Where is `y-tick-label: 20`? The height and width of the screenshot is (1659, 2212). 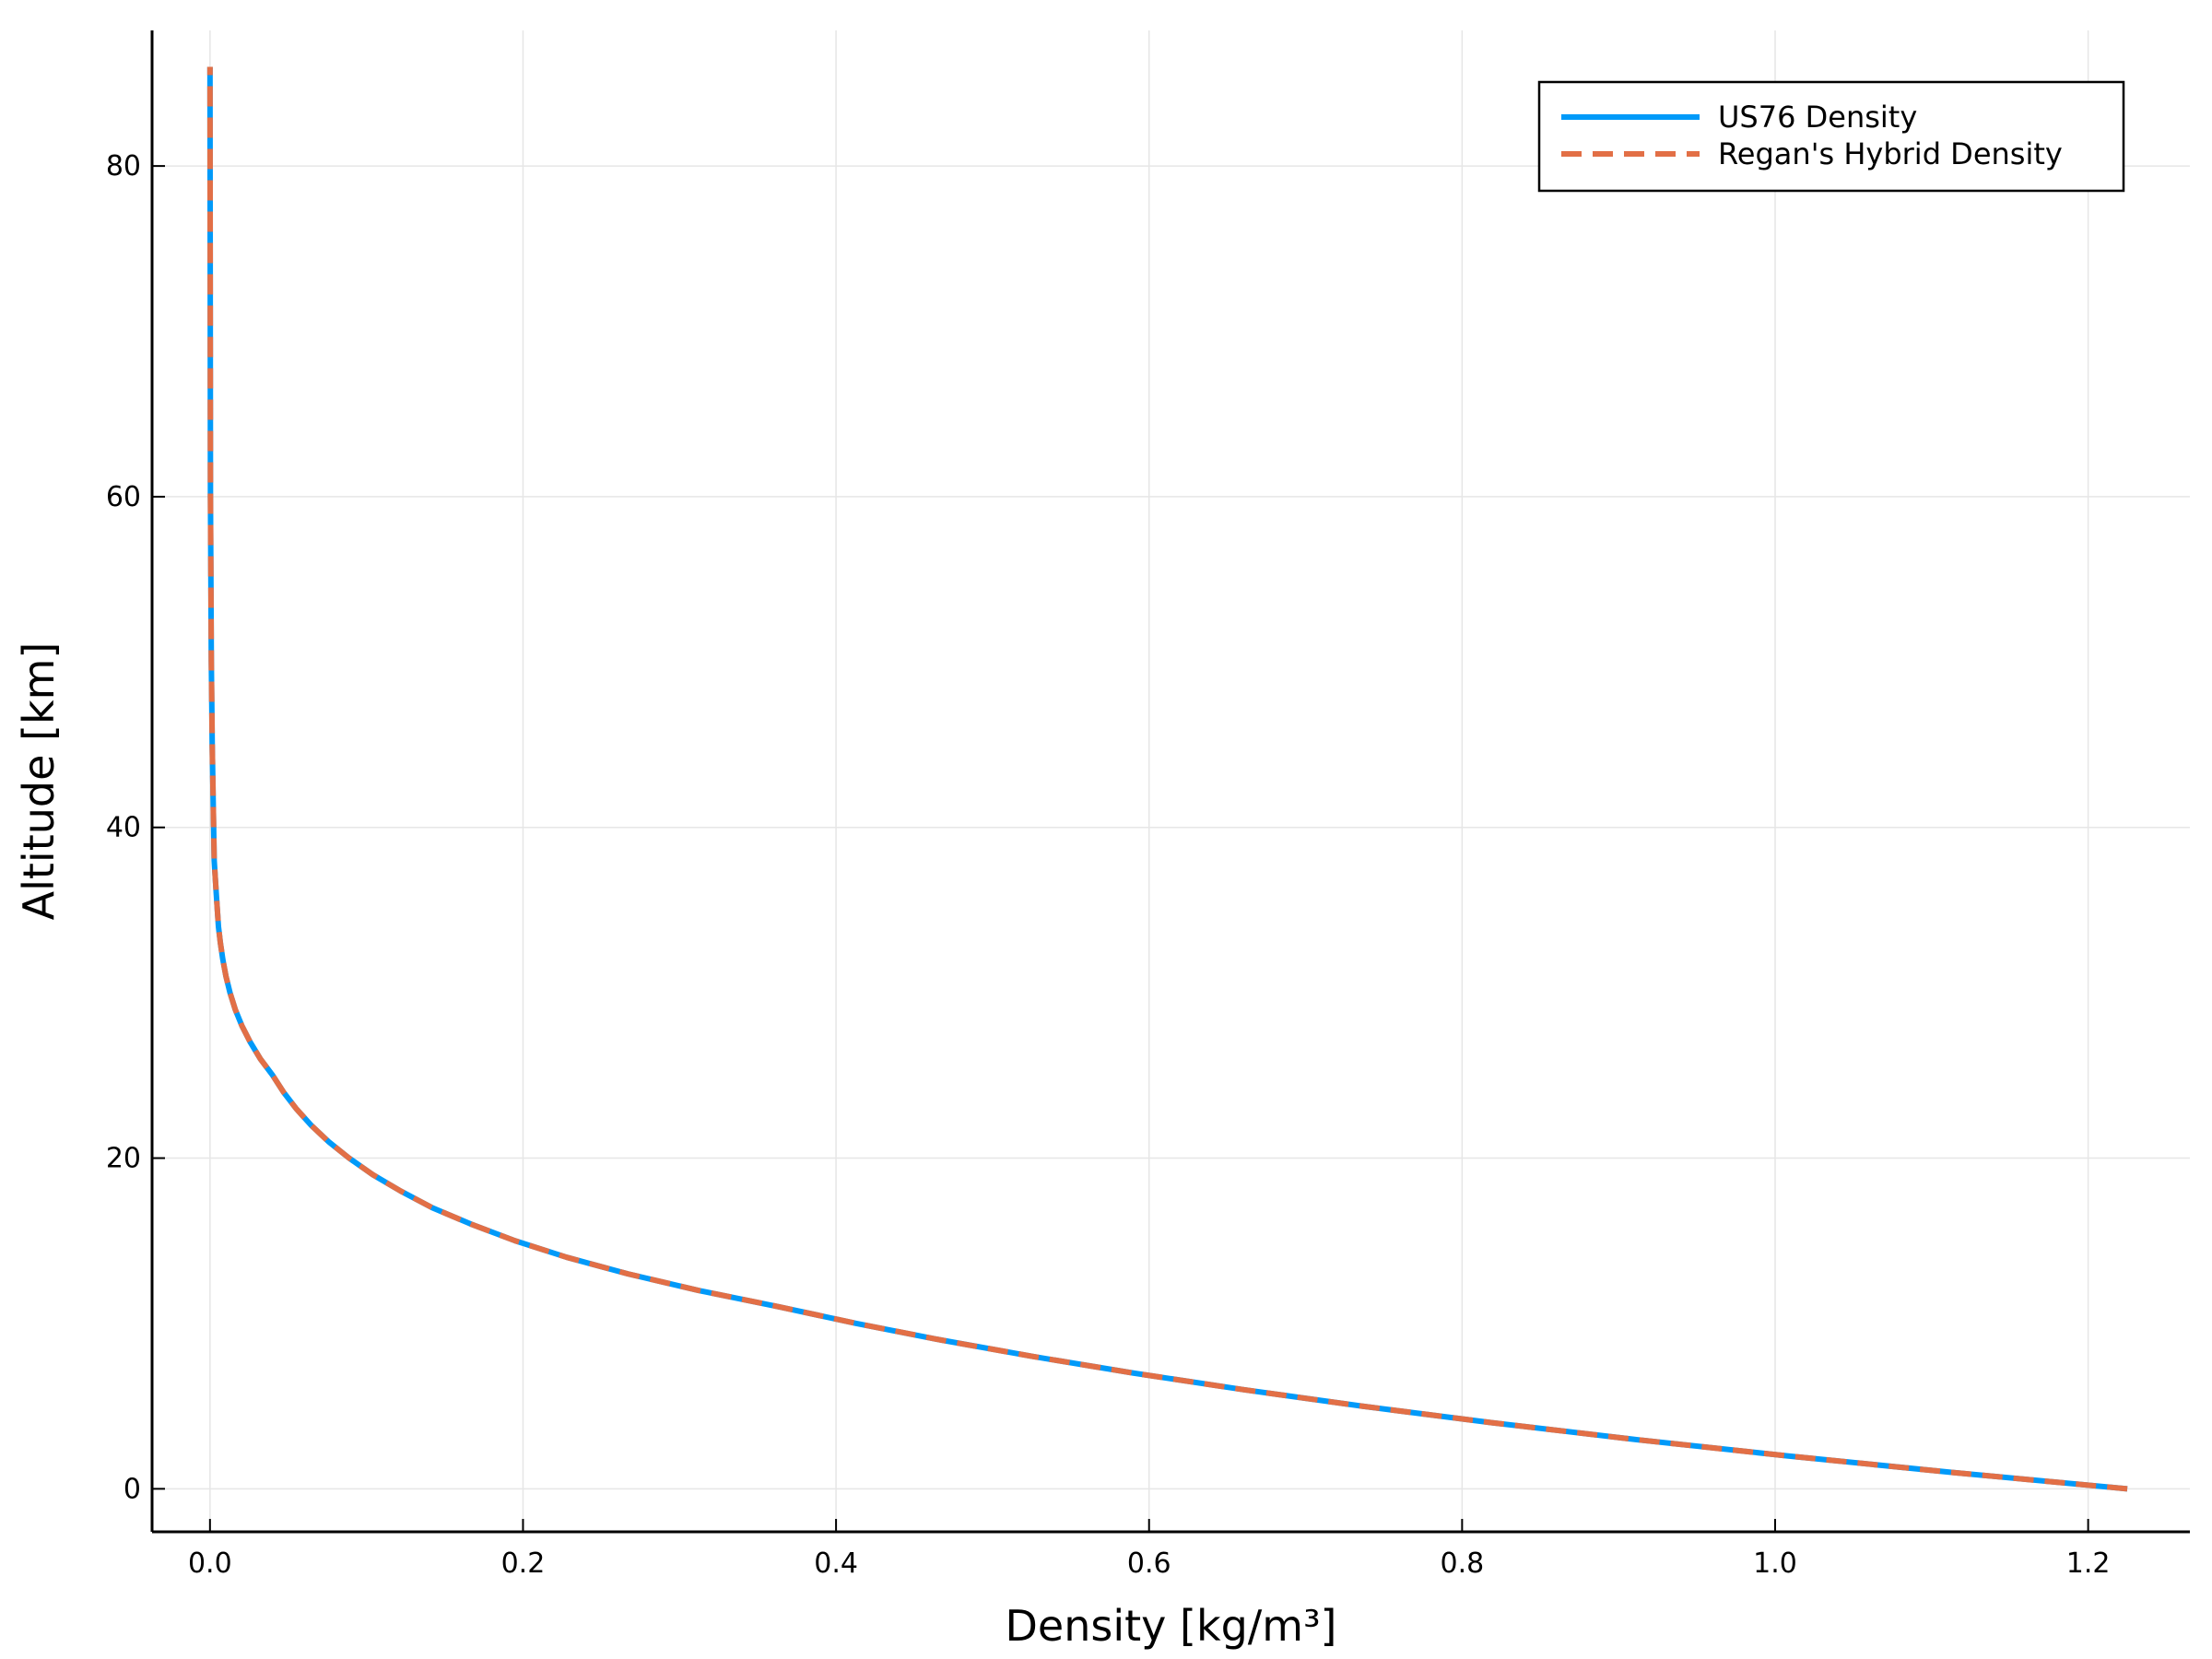 y-tick-label: 20 is located at coordinates (123, 1159).